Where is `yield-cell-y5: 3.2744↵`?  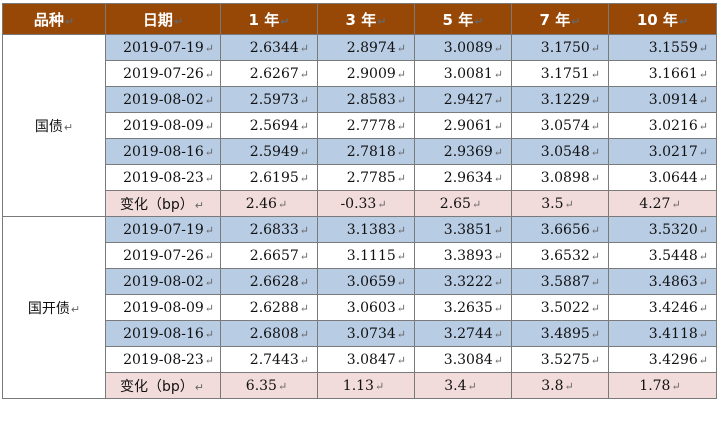
yield-cell-y5: 3.2744↵ is located at coordinates (463, 333).